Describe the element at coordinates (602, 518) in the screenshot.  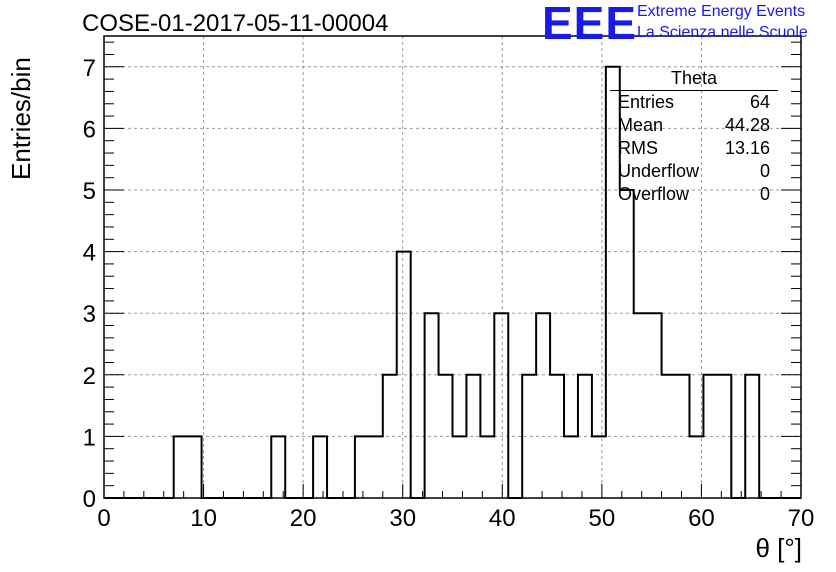
I see `x-tick-label: 50` at that location.